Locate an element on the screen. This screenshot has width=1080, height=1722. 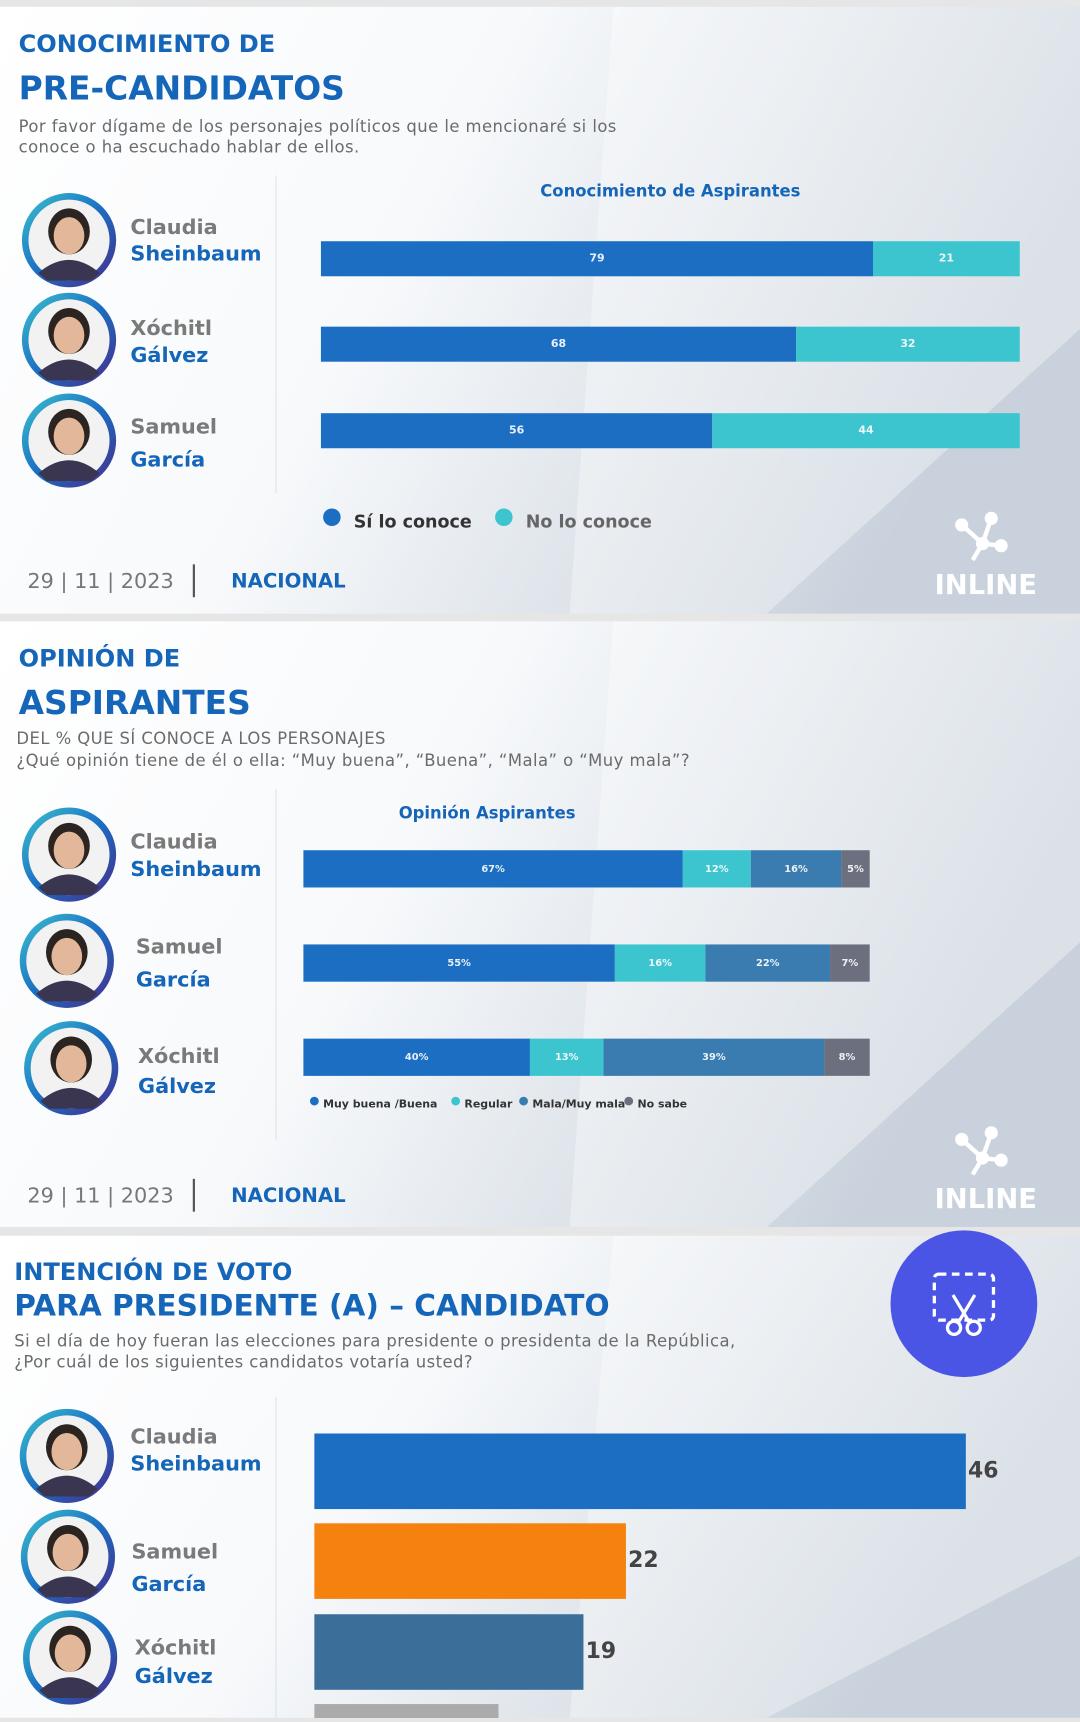
date: 29 | 11 | 2023 is located at coordinates (100, 581).